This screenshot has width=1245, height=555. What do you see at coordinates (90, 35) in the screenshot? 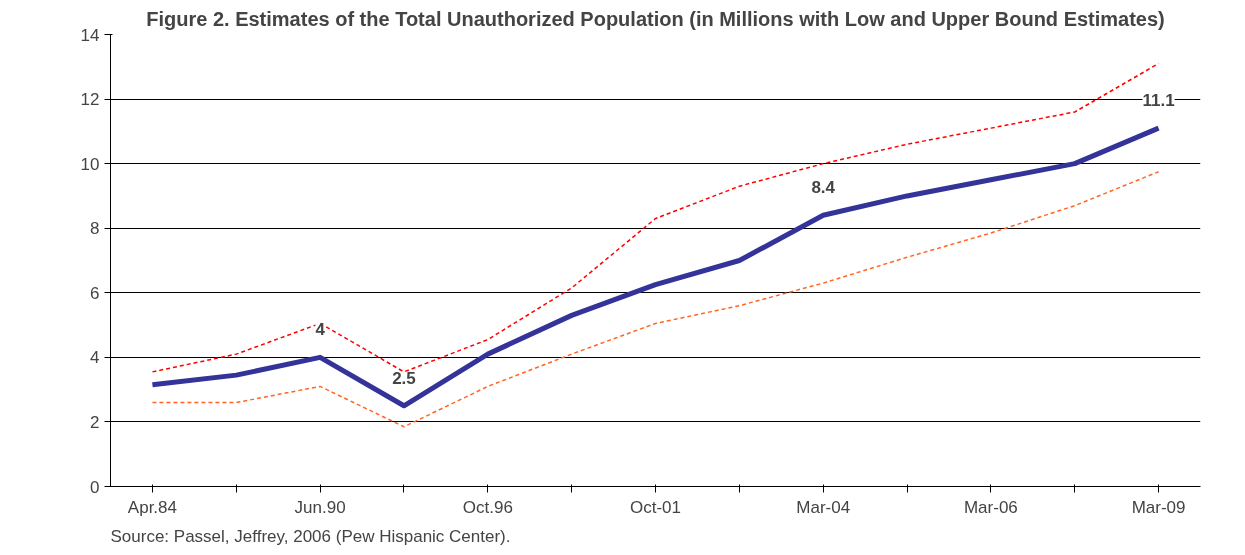
I see `y-tick-label: 14` at bounding box center [90, 35].